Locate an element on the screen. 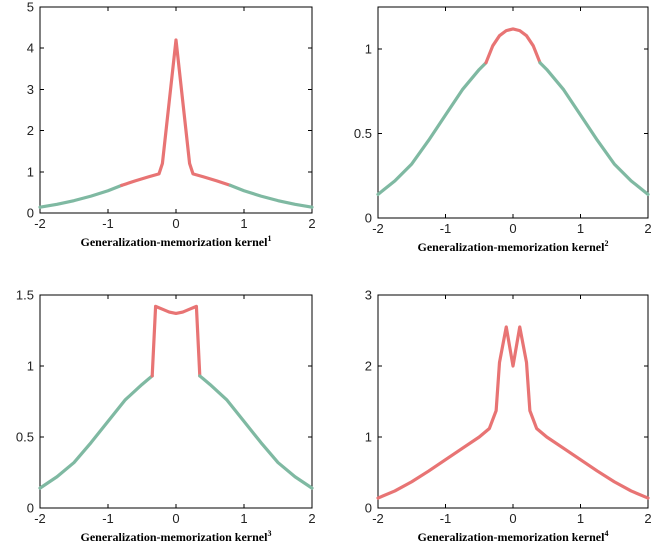  y-tick-label: 1.5 is located at coordinates (25, 295).